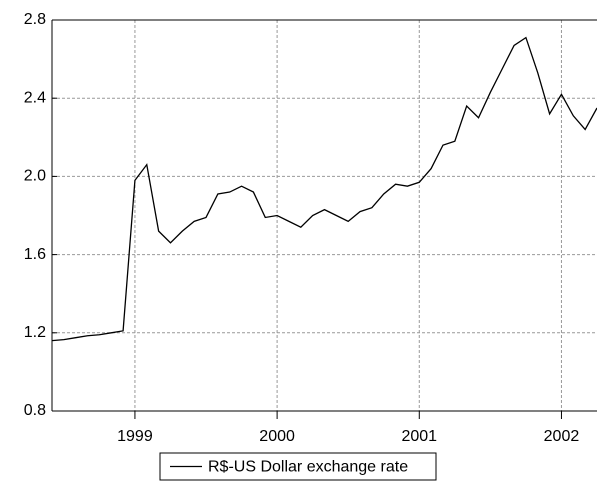 The image size is (597, 502). Describe the element at coordinates (35, 176) in the screenshot. I see `y-tick-label: 2.0` at that location.